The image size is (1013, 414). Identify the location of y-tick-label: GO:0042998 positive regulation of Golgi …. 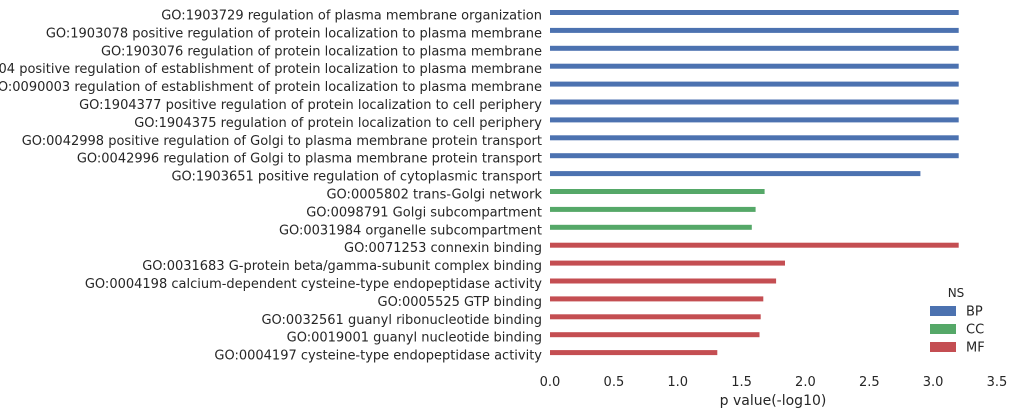
(282, 141).